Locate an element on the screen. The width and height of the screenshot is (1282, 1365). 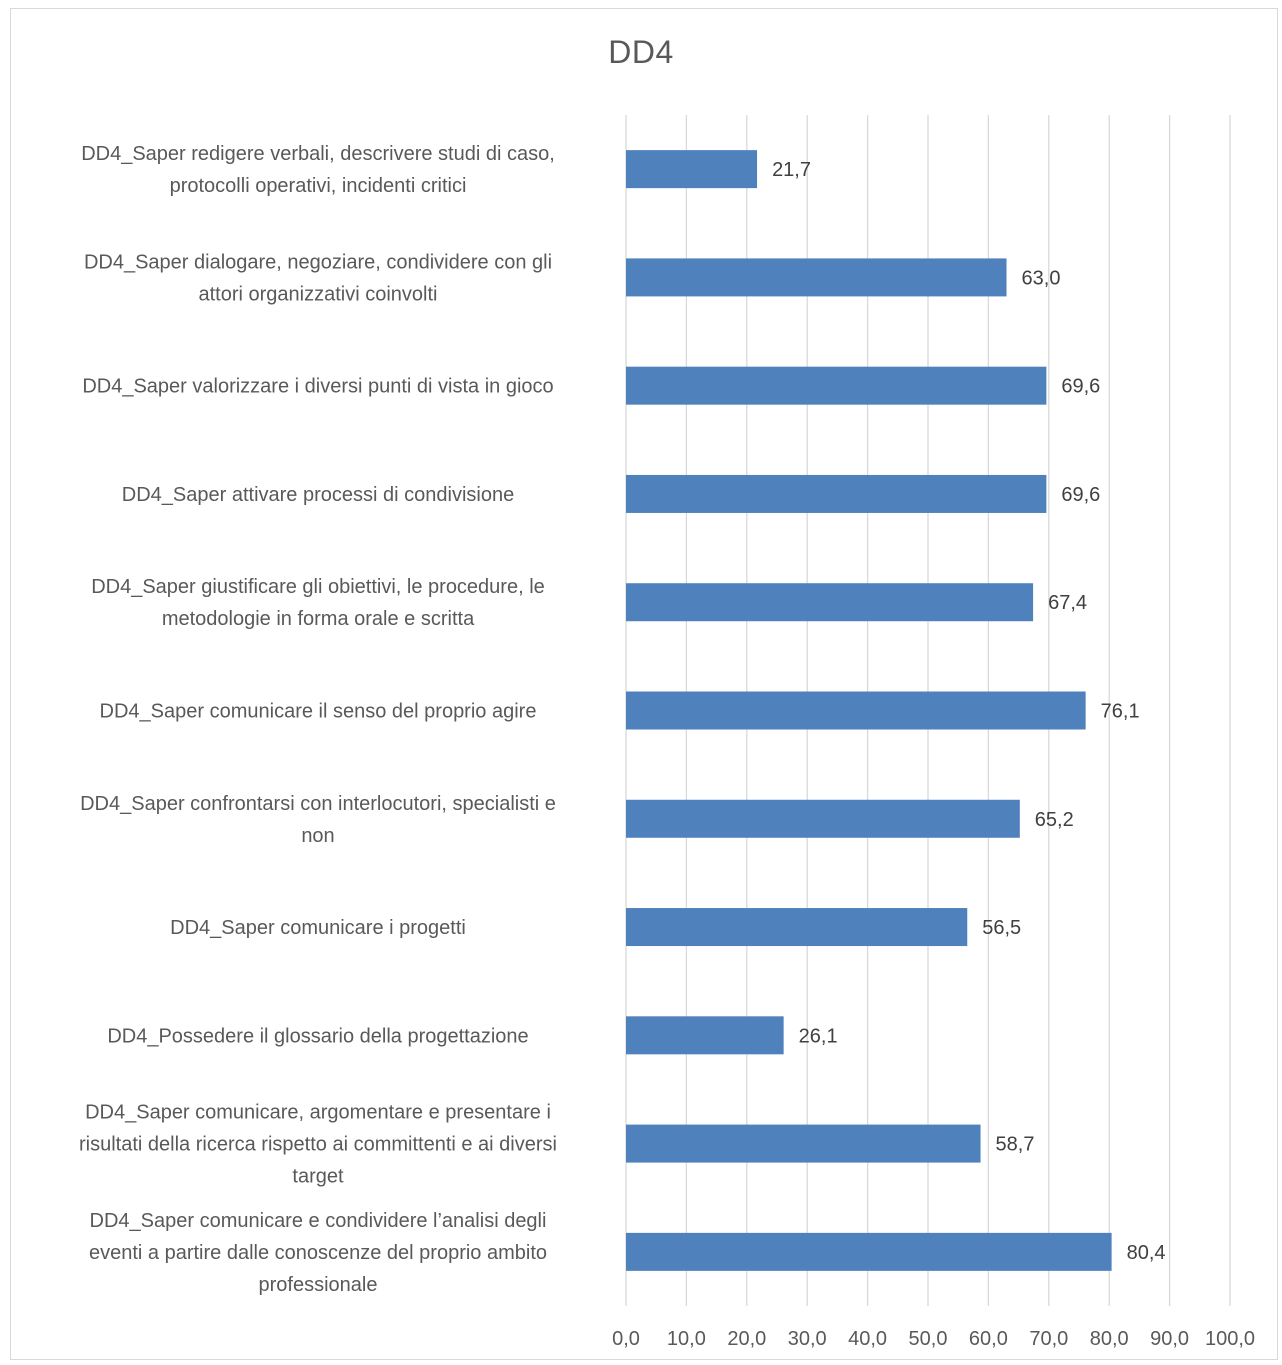
x-tick-label: 10,0 is located at coordinates (686, 1339).